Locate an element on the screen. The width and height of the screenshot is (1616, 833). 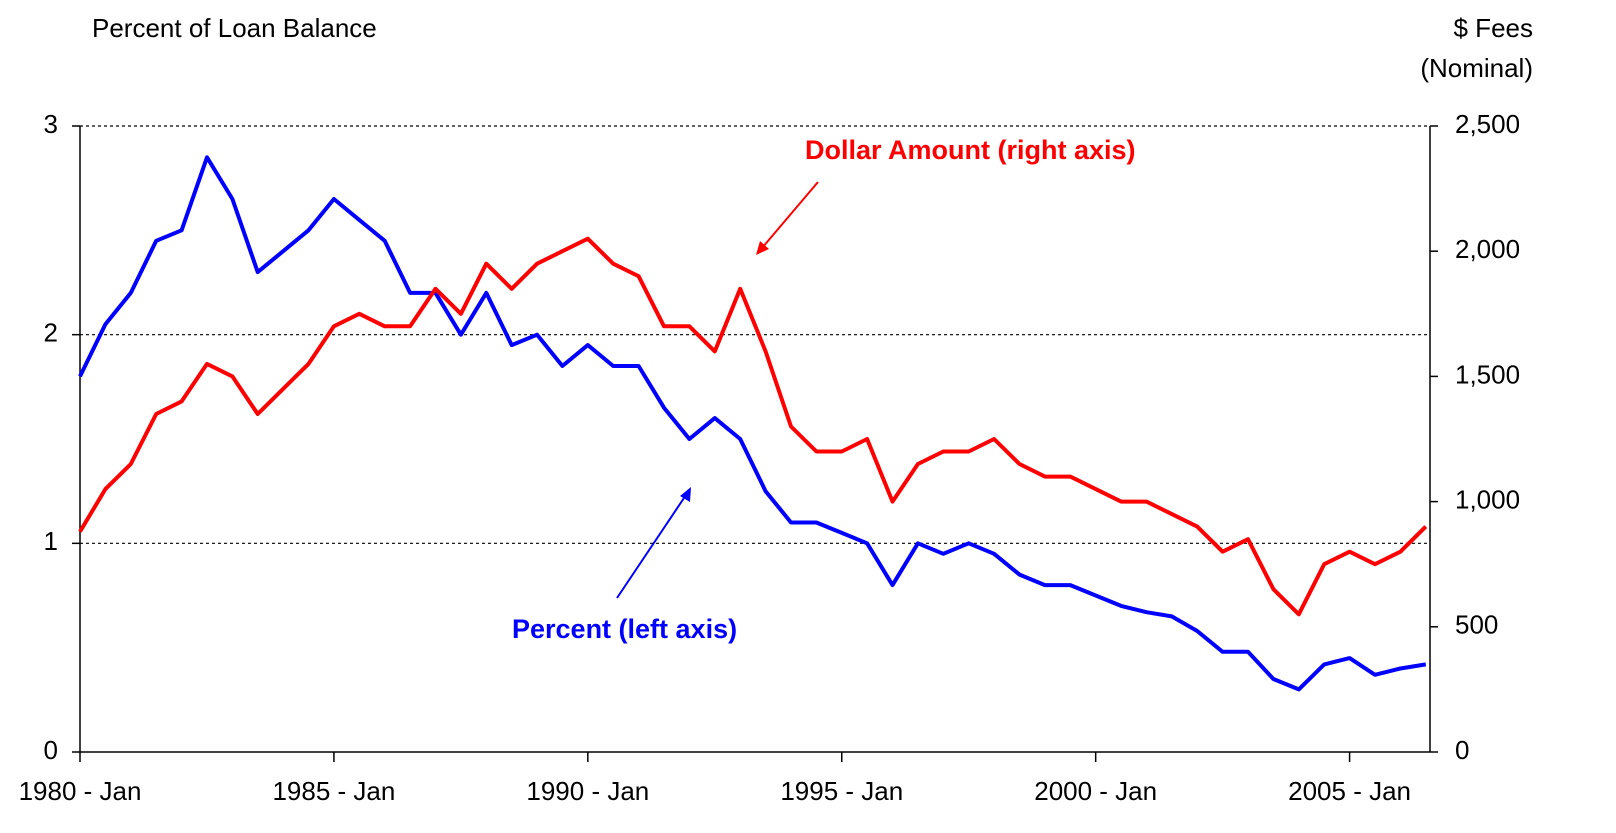
y-tick-label: 0 is located at coordinates (51, 750).